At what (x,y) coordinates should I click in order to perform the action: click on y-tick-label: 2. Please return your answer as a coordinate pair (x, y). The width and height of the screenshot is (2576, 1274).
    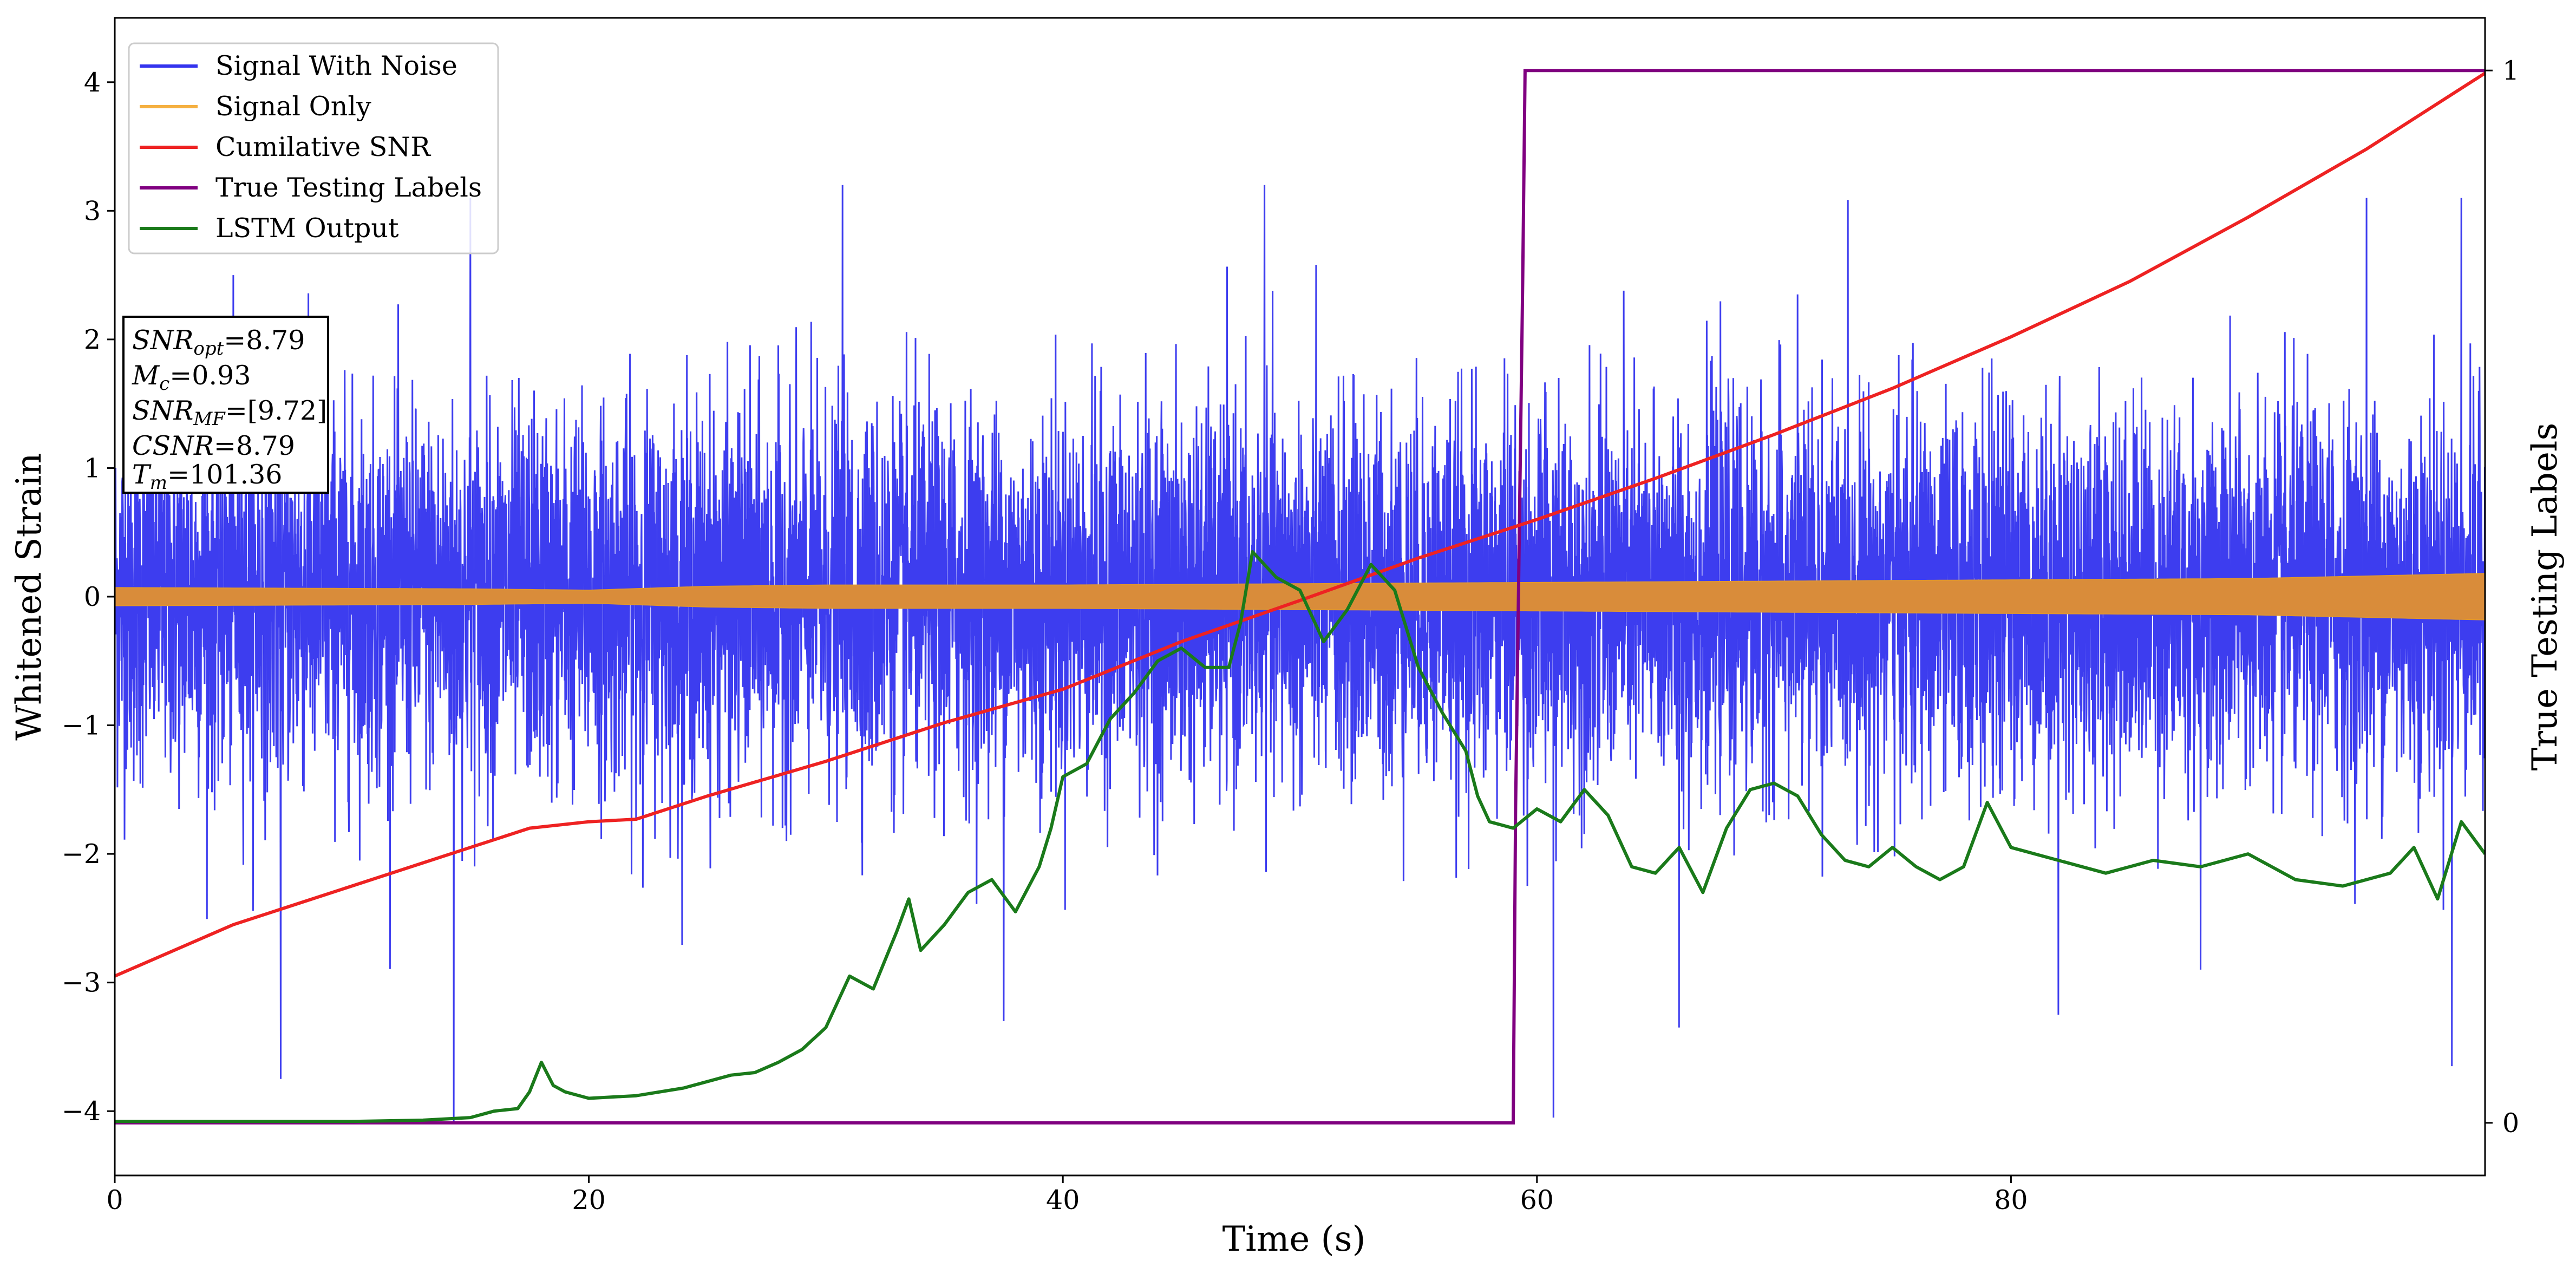
    Looking at the image, I should click on (92, 339).